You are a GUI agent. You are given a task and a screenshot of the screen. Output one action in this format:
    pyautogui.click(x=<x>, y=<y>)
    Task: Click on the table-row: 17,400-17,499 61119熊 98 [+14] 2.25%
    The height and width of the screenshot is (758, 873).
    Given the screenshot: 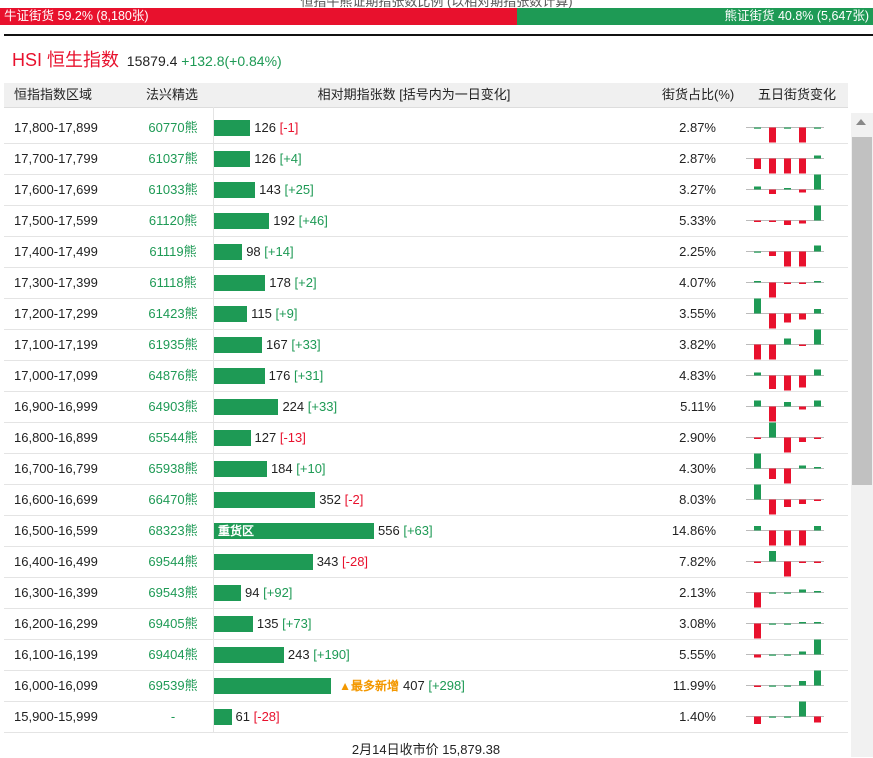 What is the action you would take?
    pyautogui.click(x=426, y=252)
    